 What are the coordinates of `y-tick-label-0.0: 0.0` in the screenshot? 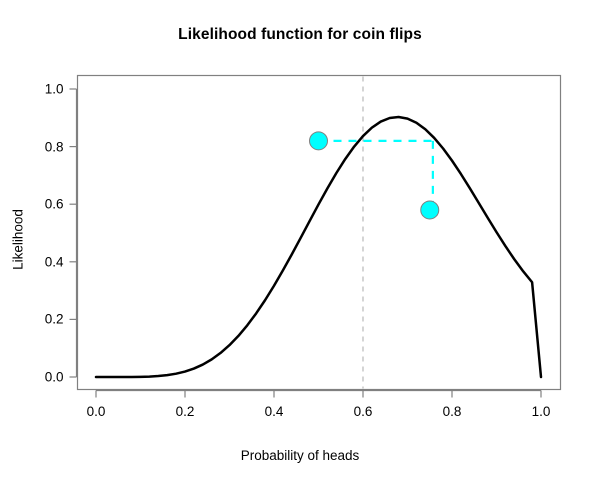 It's located at (54, 377).